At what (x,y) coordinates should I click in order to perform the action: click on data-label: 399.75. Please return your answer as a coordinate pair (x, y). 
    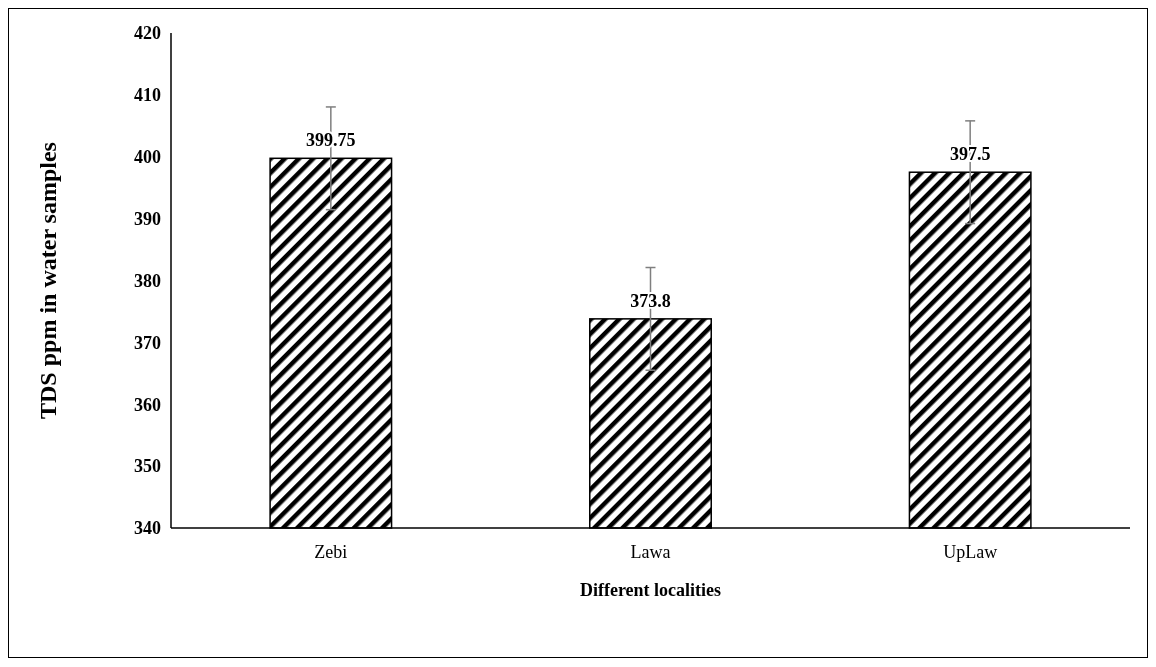
    Looking at the image, I should click on (331, 140).